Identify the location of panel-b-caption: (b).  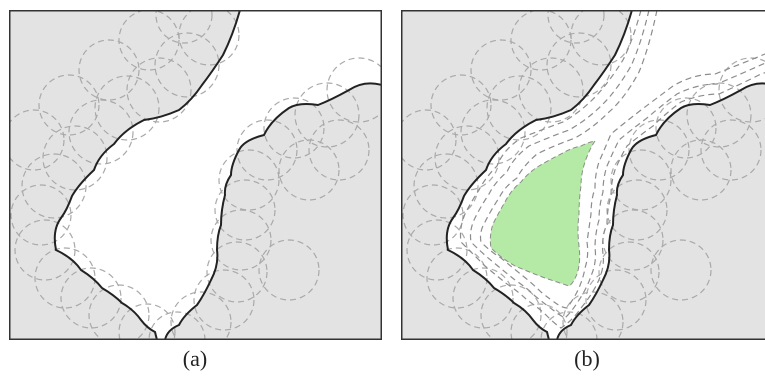
(587, 358).